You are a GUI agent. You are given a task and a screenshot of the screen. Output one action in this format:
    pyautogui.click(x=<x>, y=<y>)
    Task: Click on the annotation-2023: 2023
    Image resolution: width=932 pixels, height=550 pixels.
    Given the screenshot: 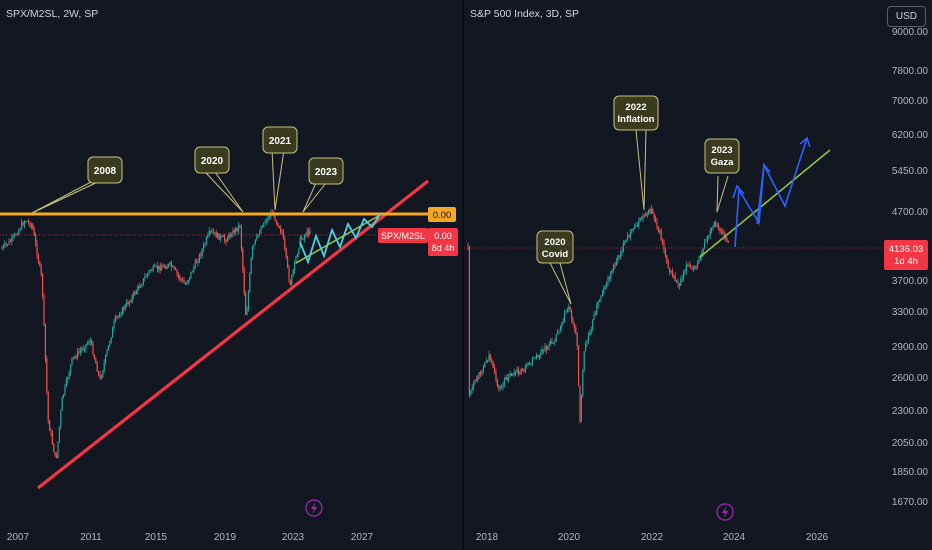 What is the action you would take?
    pyautogui.click(x=326, y=171)
    